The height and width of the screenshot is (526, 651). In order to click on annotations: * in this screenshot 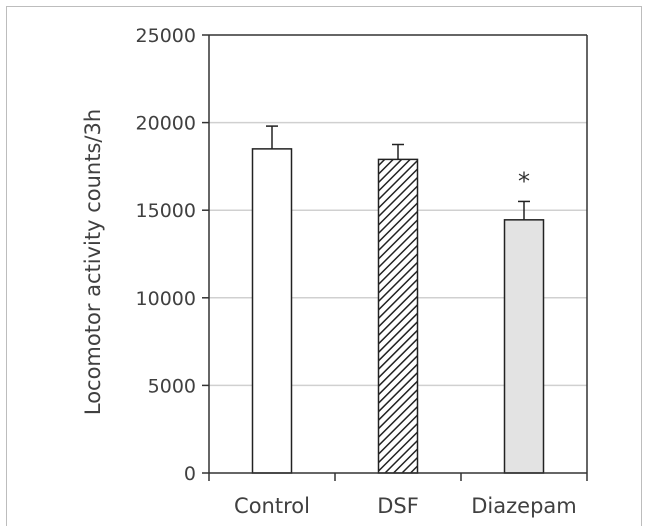, I will do `click(524, 181)`.